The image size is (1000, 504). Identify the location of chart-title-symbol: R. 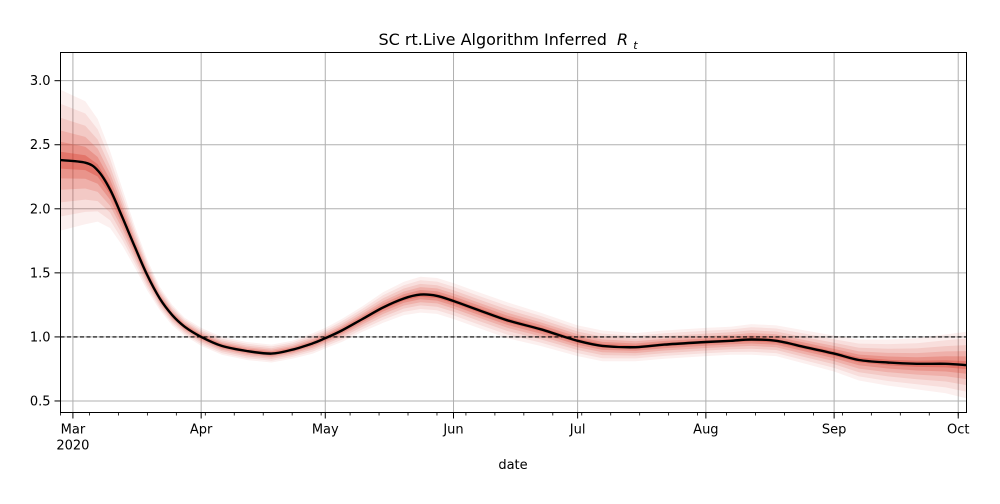
(622, 39).